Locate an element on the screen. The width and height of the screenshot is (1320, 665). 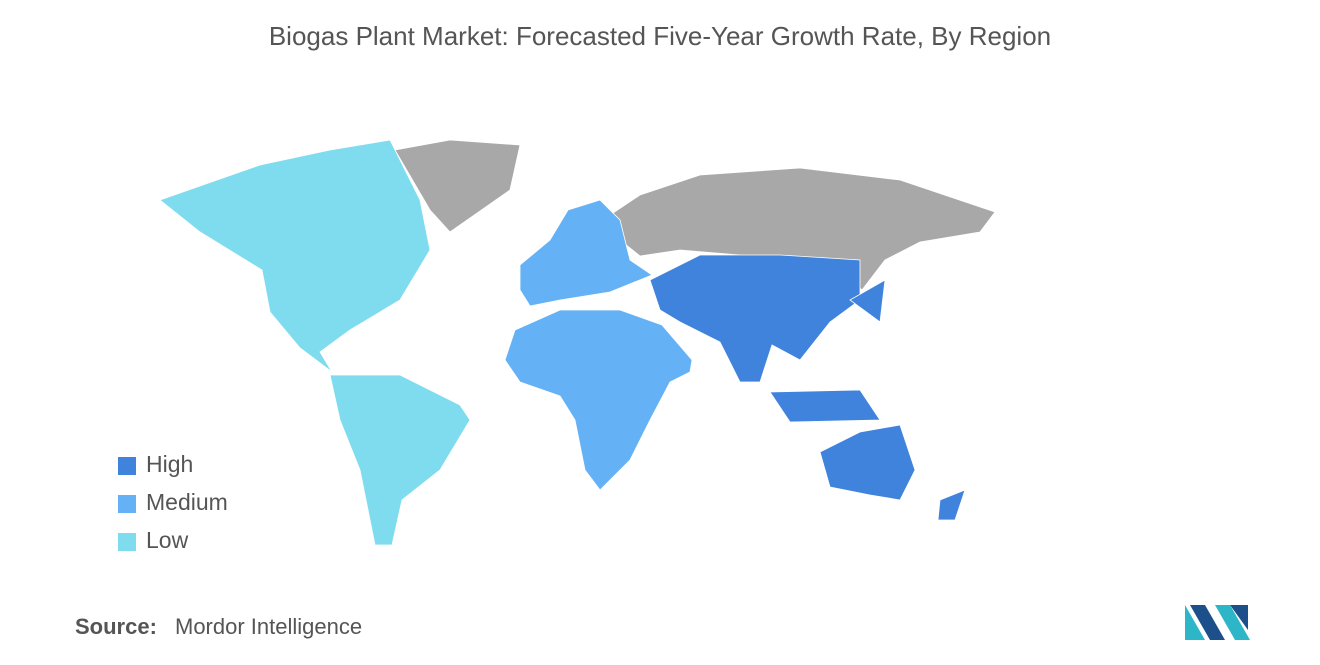
legend-label: Low is located at coordinates (167, 540).